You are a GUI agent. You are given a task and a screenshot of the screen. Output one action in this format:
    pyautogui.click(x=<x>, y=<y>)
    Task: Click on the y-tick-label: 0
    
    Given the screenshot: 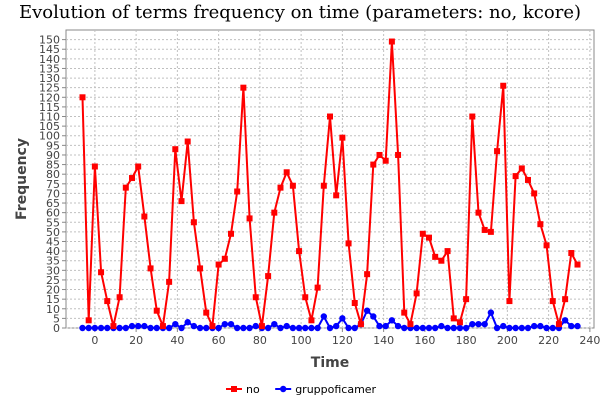 What is the action you would take?
    pyautogui.click(x=56, y=328)
    